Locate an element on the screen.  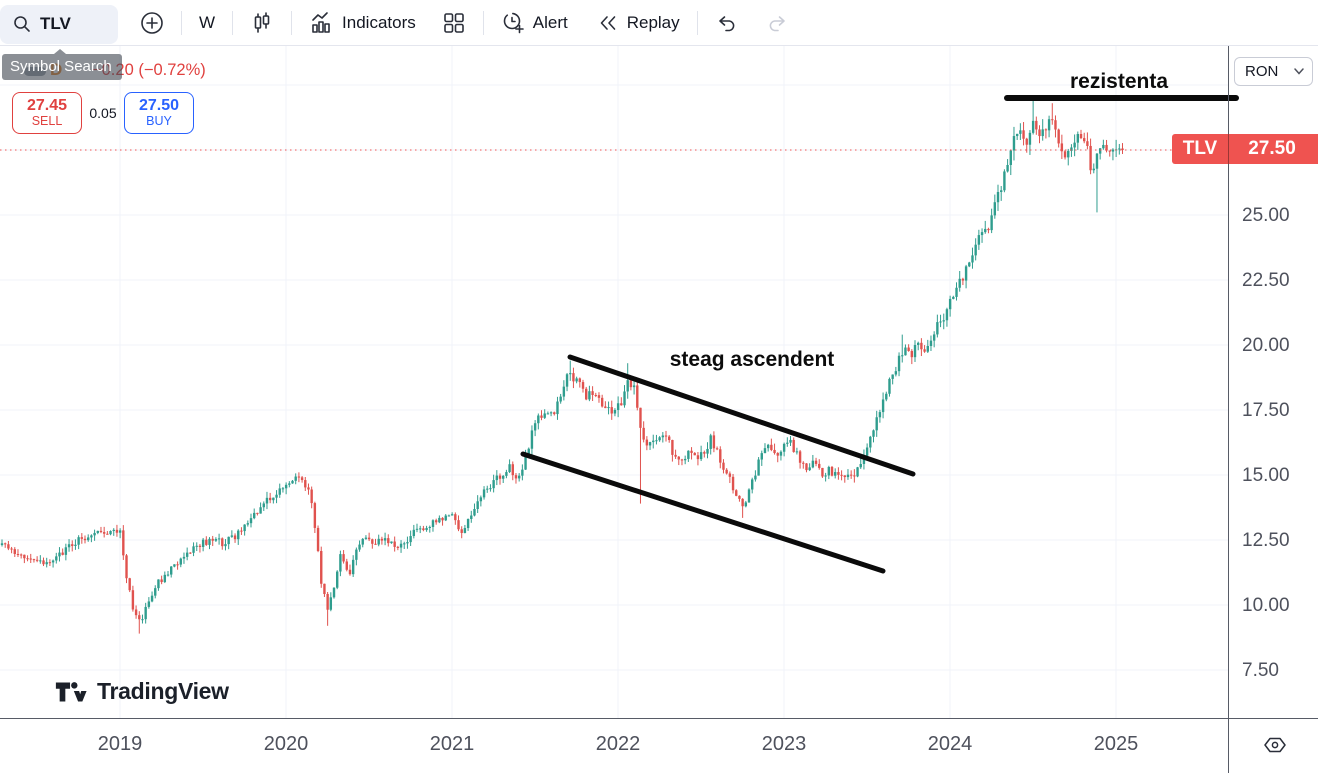
chart-type-button is located at coordinates (262, 23).